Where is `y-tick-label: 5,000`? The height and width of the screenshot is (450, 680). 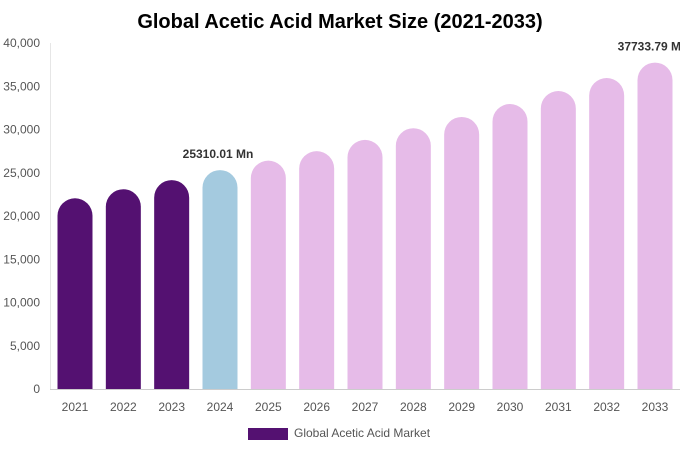 y-tick-label: 5,000 is located at coordinates (25, 346).